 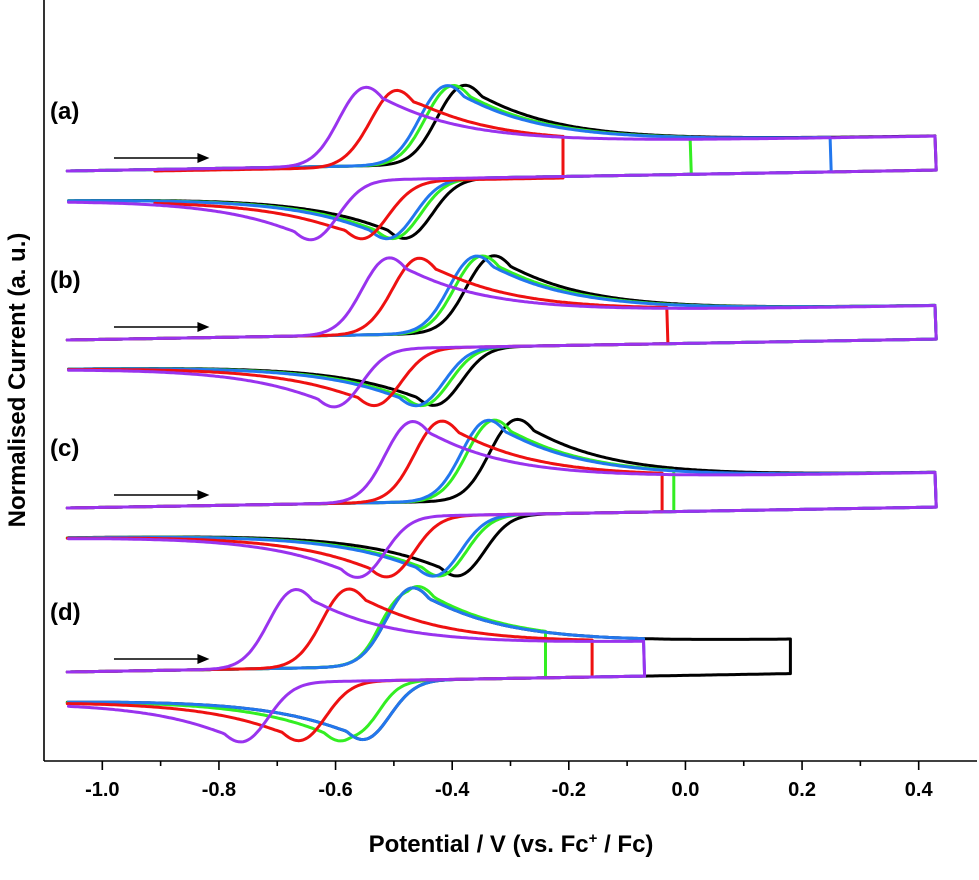 What do you see at coordinates (335, 790) in the screenshot?
I see `x-tick-label: -0.6` at bounding box center [335, 790].